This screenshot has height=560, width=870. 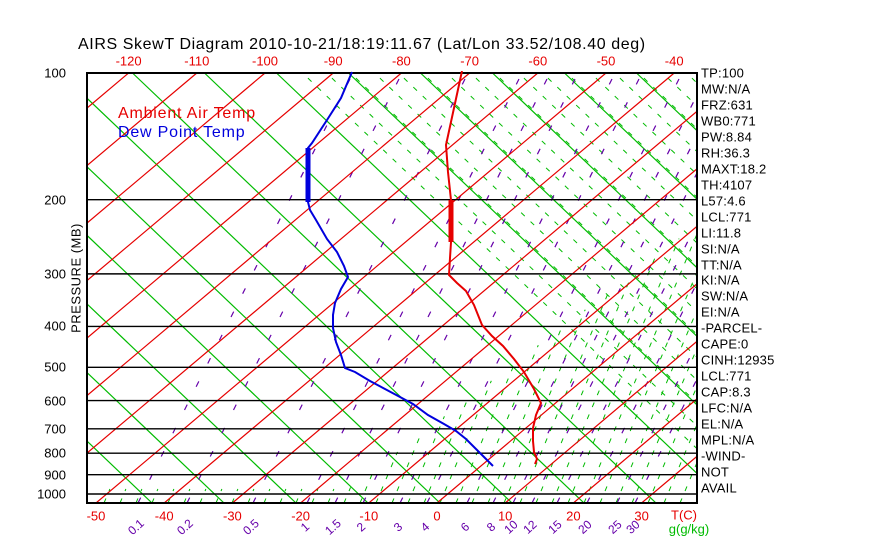 What do you see at coordinates (738, 360) in the screenshot?
I see `stat-line: CINH:12935` at bounding box center [738, 360].